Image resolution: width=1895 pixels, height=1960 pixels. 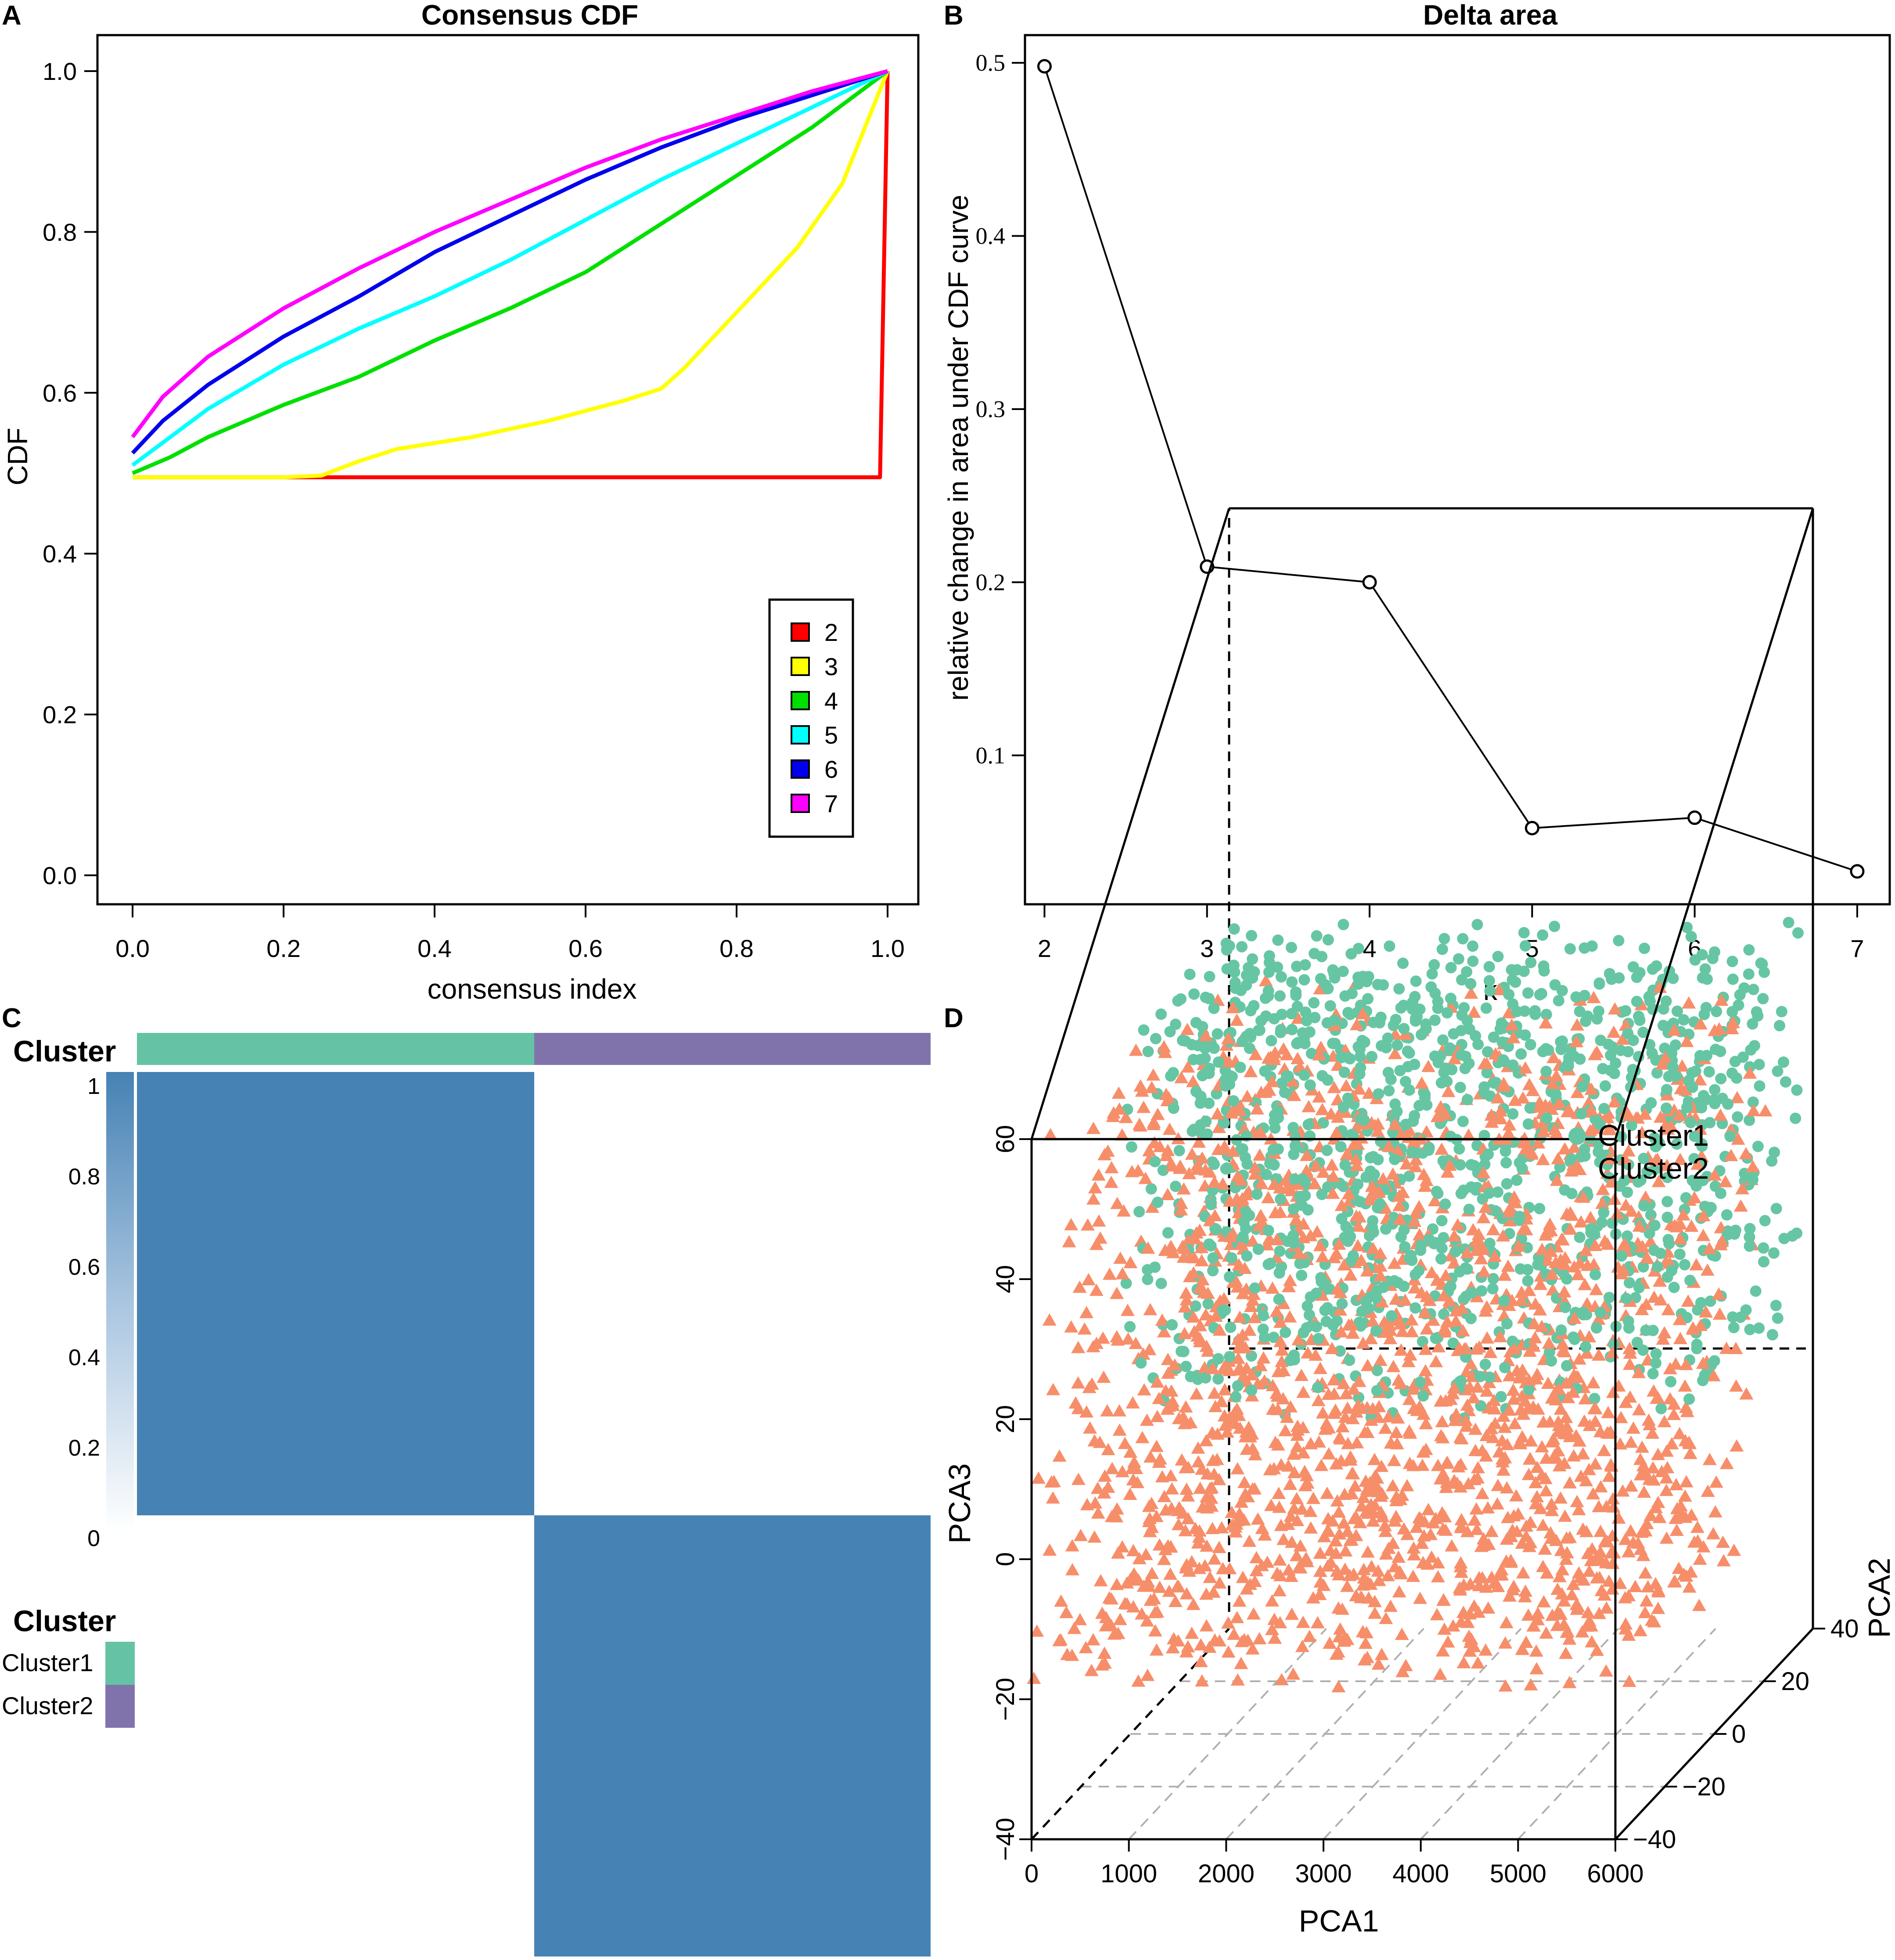 What do you see at coordinates (732, 1049) in the screenshot?
I see `annotation-bar-cluster2` at bounding box center [732, 1049].